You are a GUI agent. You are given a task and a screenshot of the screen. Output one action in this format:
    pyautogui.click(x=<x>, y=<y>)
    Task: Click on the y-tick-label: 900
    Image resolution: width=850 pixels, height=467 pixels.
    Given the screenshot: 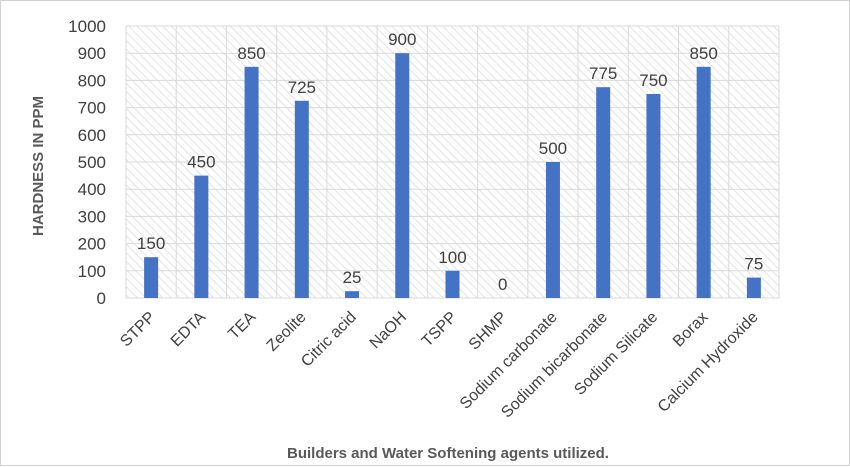 What is the action you would take?
    pyautogui.click(x=92, y=53)
    